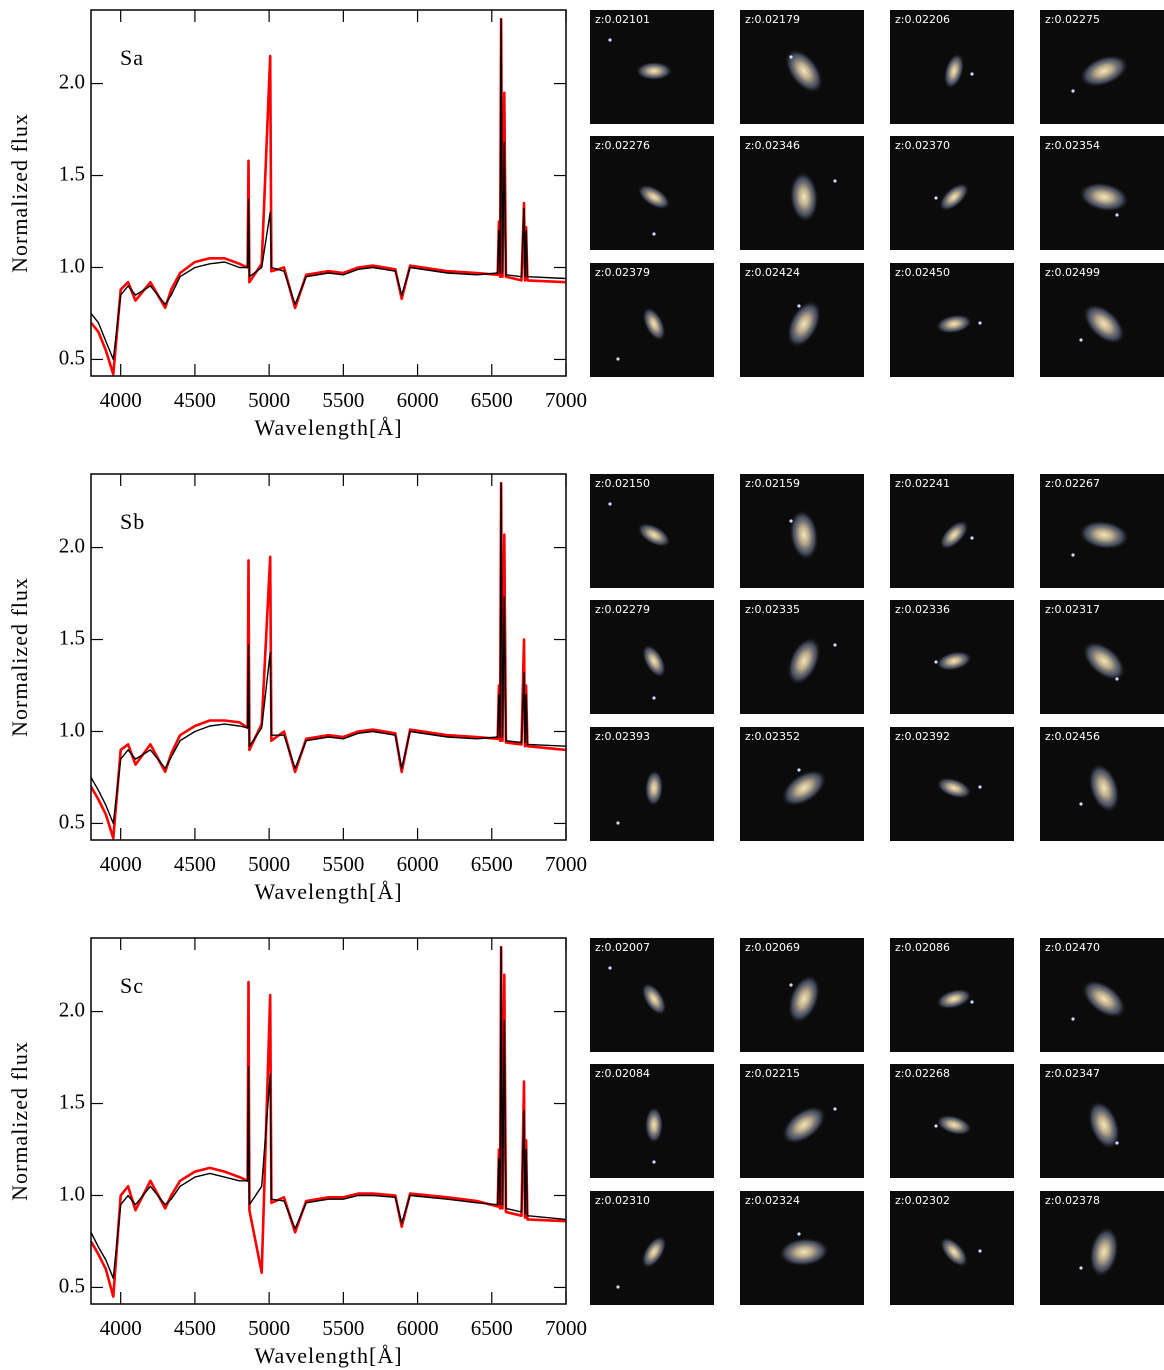 This screenshot has height=1370, width=1164. I want to click on y-tick-label: 1.5, so click(72, 637).